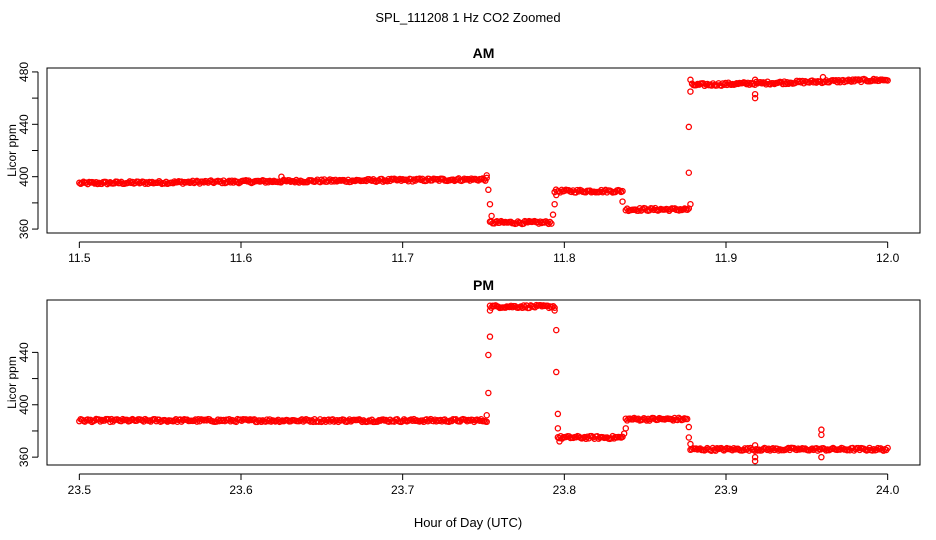 The image size is (936, 540). What do you see at coordinates (726, 258) in the screenshot?
I see `x-tick-label: 11.9` at bounding box center [726, 258].